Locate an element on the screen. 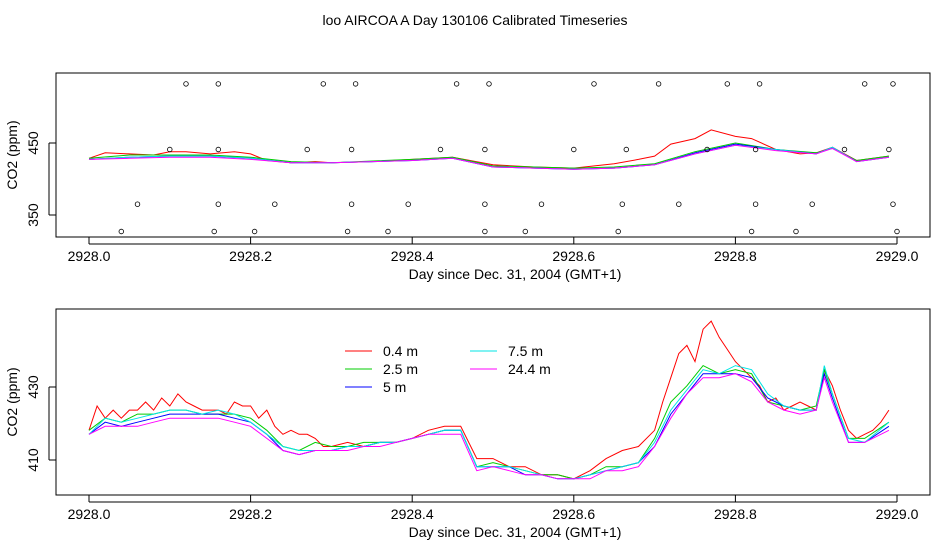 The width and height of the screenshot is (950, 550). y-tick-label: 430 is located at coordinates (33, 387).